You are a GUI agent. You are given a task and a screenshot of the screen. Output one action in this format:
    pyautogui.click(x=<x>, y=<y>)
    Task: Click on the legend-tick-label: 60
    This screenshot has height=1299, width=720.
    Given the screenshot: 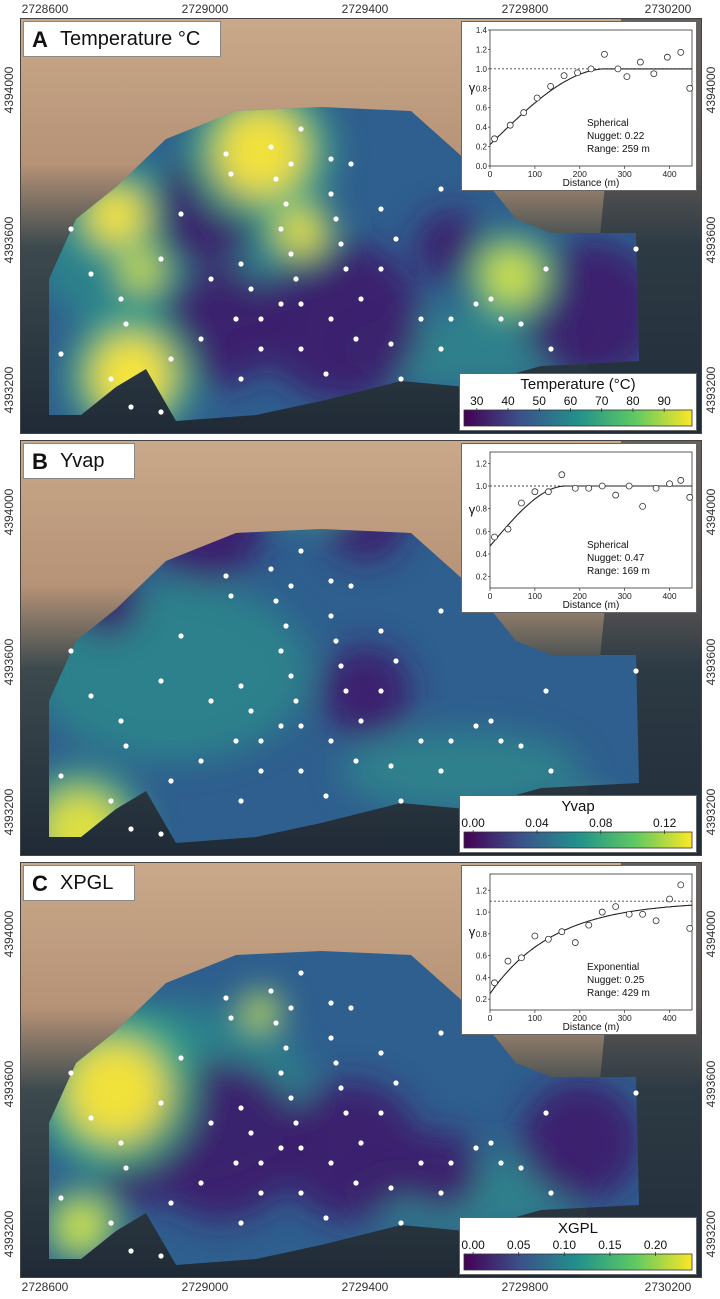 What is the action you would take?
    pyautogui.click(x=570, y=401)
    